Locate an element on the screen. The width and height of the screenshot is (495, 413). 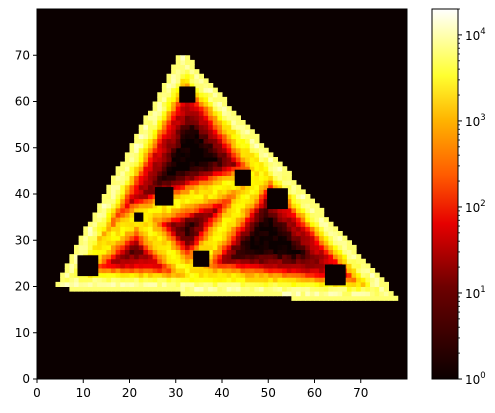
x-tick-label: 70 is located at coordinates (360, 393).